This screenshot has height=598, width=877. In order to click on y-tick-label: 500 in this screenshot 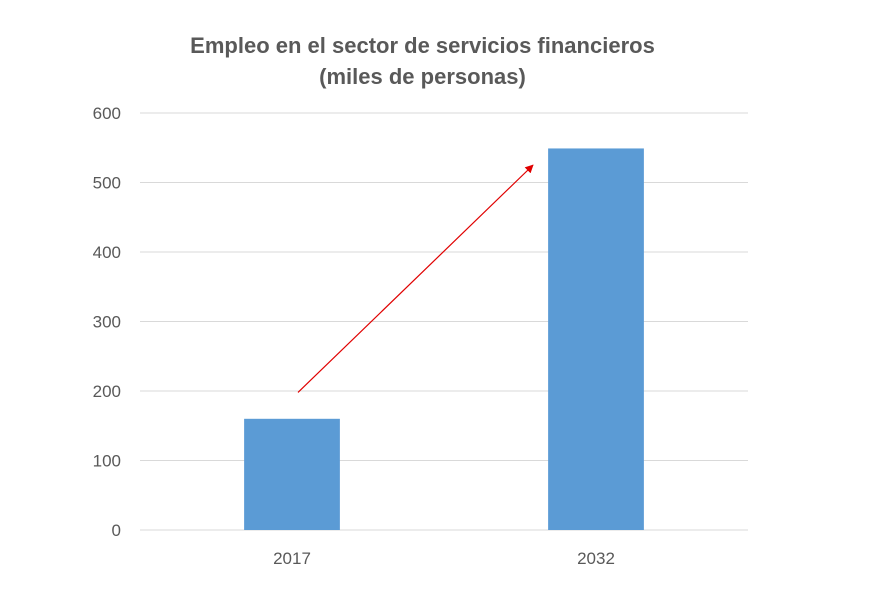, I will do `click(107, 183)`.